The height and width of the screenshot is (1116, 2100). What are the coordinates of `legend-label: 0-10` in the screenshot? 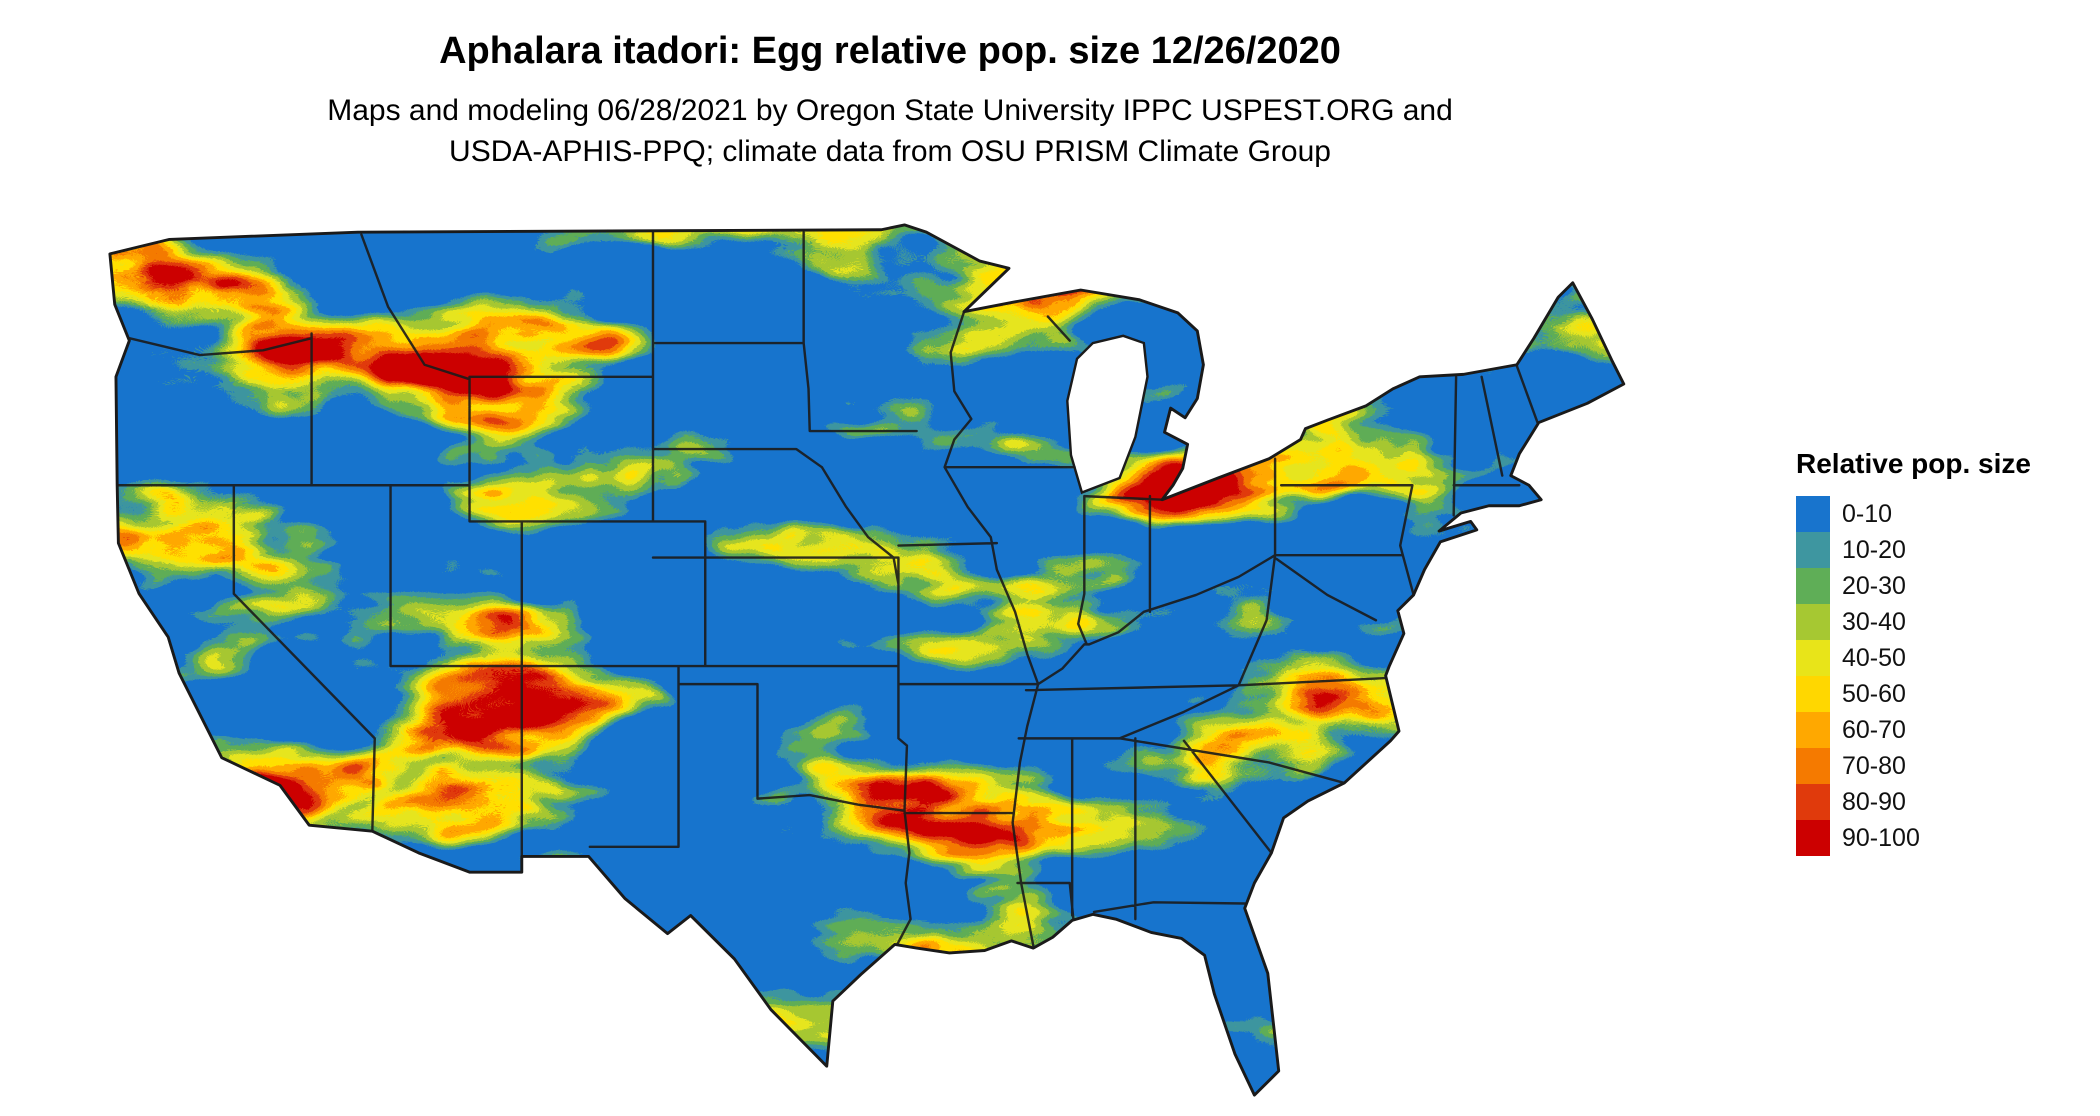 It's located at (1867, 513).